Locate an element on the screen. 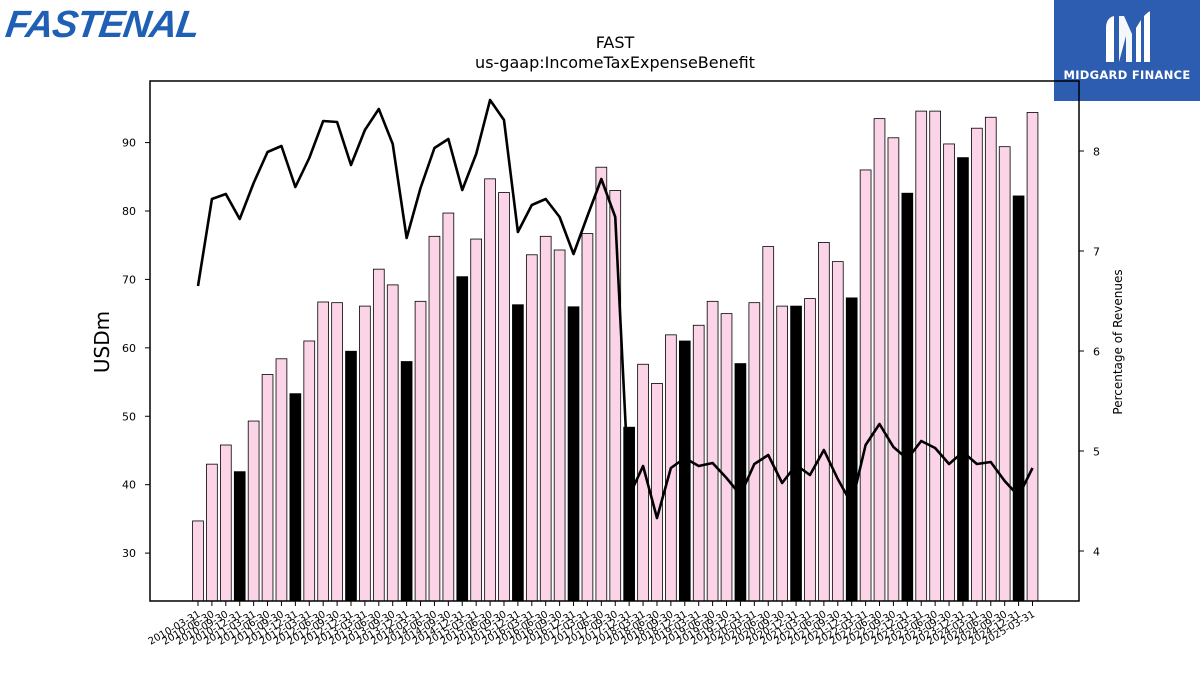 The image size is (1200, 675). y-tick-label: 80 is located at coordinates (129, 211).